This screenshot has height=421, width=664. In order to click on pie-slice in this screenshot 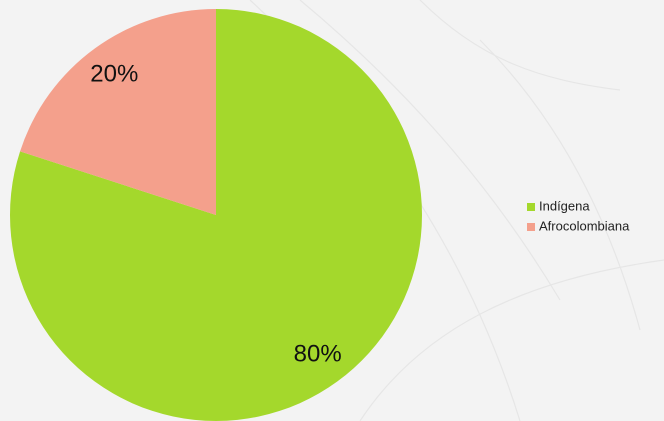, I will do `click(118, 112)`.